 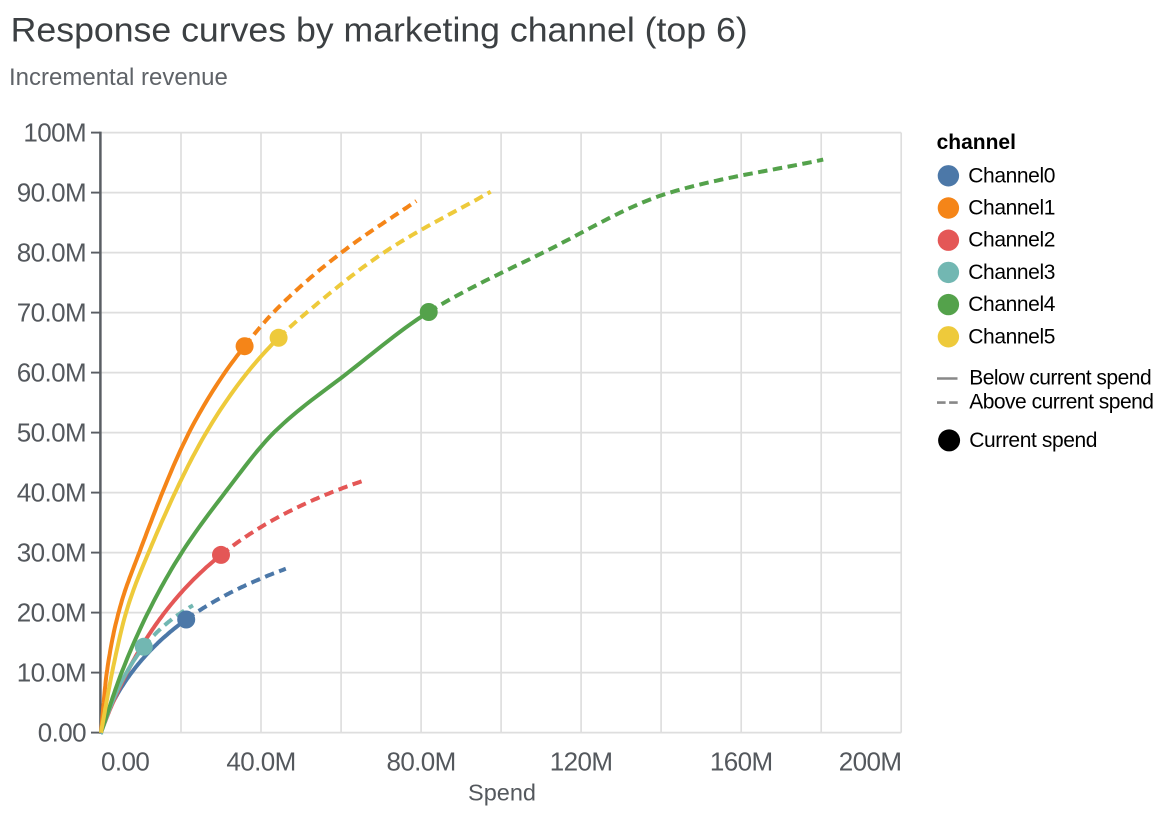 What do you see at coordinates (1061, 402) in the screenshot?
I see `svg-text: Above current spend` at bounding box center [1061, 402].